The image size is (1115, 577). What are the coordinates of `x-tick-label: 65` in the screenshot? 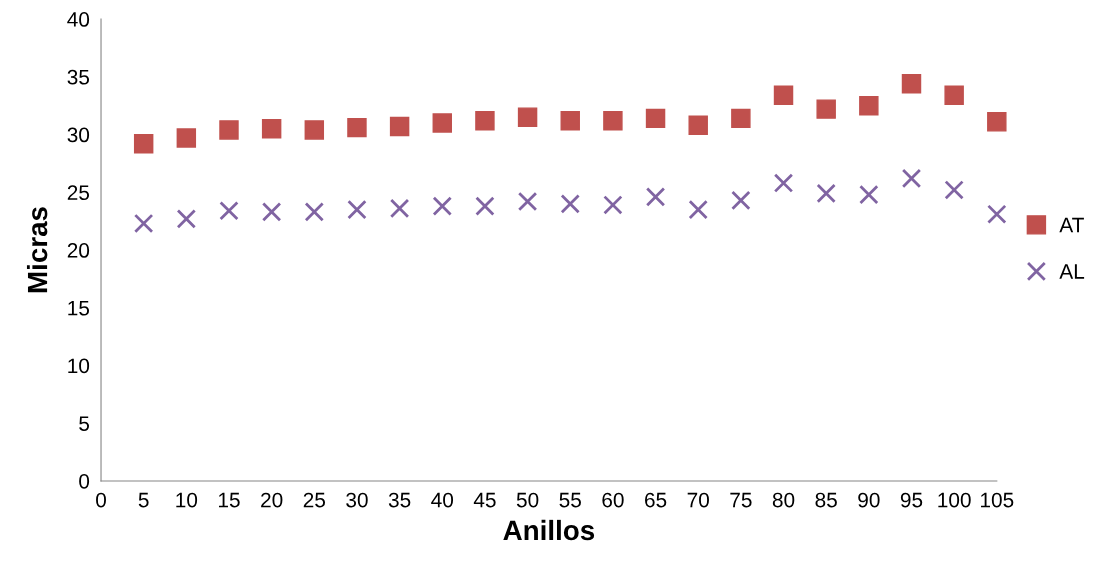 It's located at (656, 500).